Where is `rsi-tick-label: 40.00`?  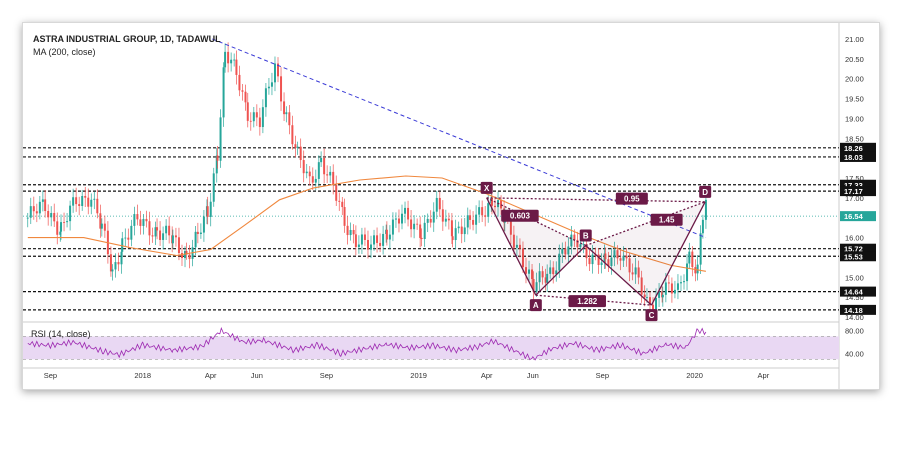
rsi-tick-label: 40.00 is located at coordinates (854, 354).